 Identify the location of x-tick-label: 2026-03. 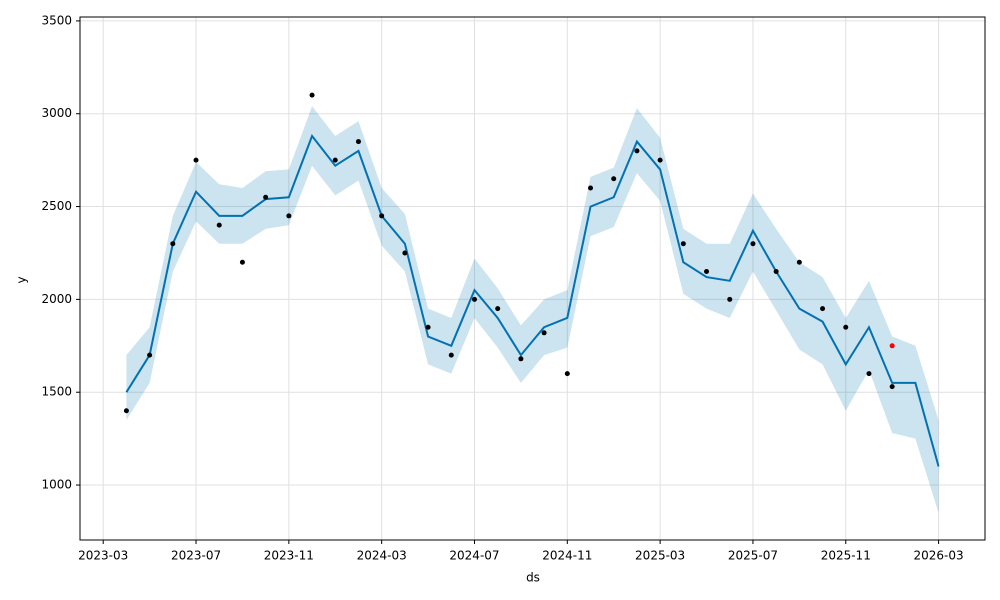
(939, 556).